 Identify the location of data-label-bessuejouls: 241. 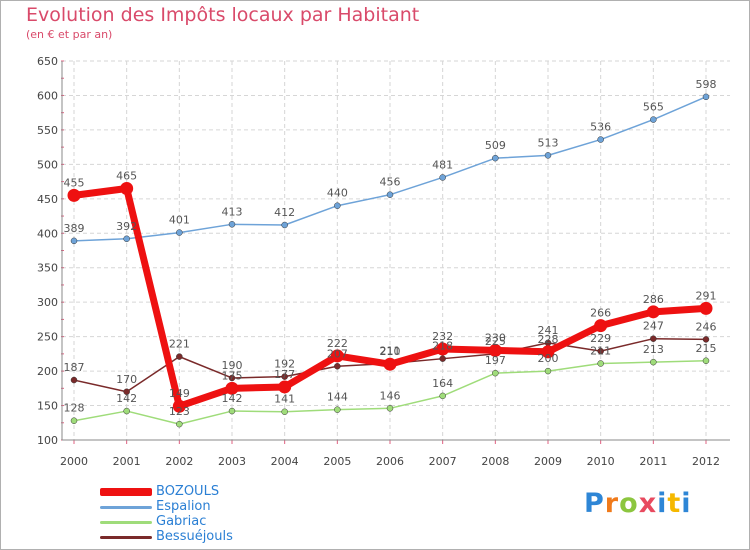
(548, 330).